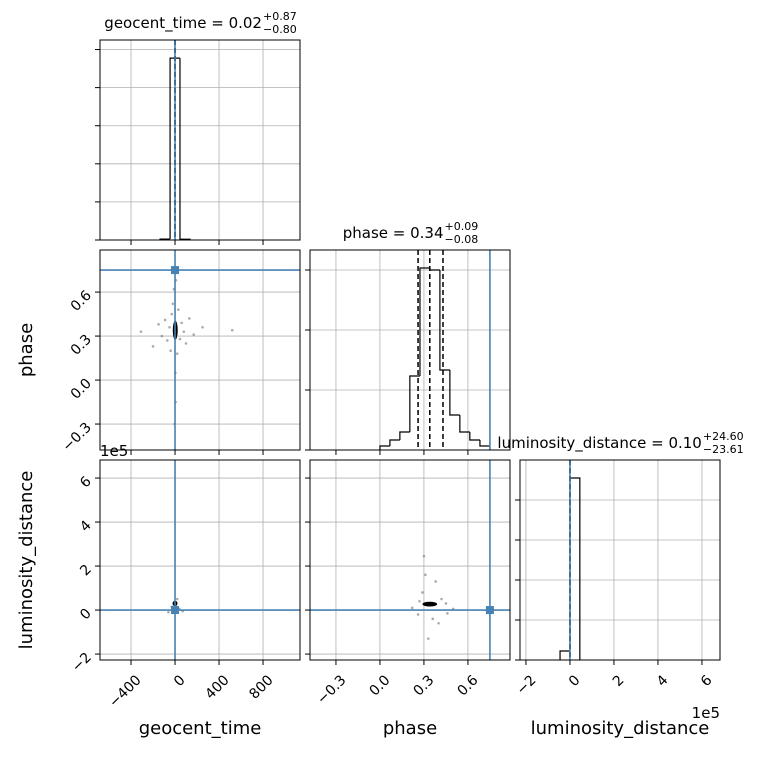 The height and width of the screenshot is (760, 760). Describe the element at coordinates (467, 685) in the screenshot. I see `x-tick-label: 0.6` at that location.